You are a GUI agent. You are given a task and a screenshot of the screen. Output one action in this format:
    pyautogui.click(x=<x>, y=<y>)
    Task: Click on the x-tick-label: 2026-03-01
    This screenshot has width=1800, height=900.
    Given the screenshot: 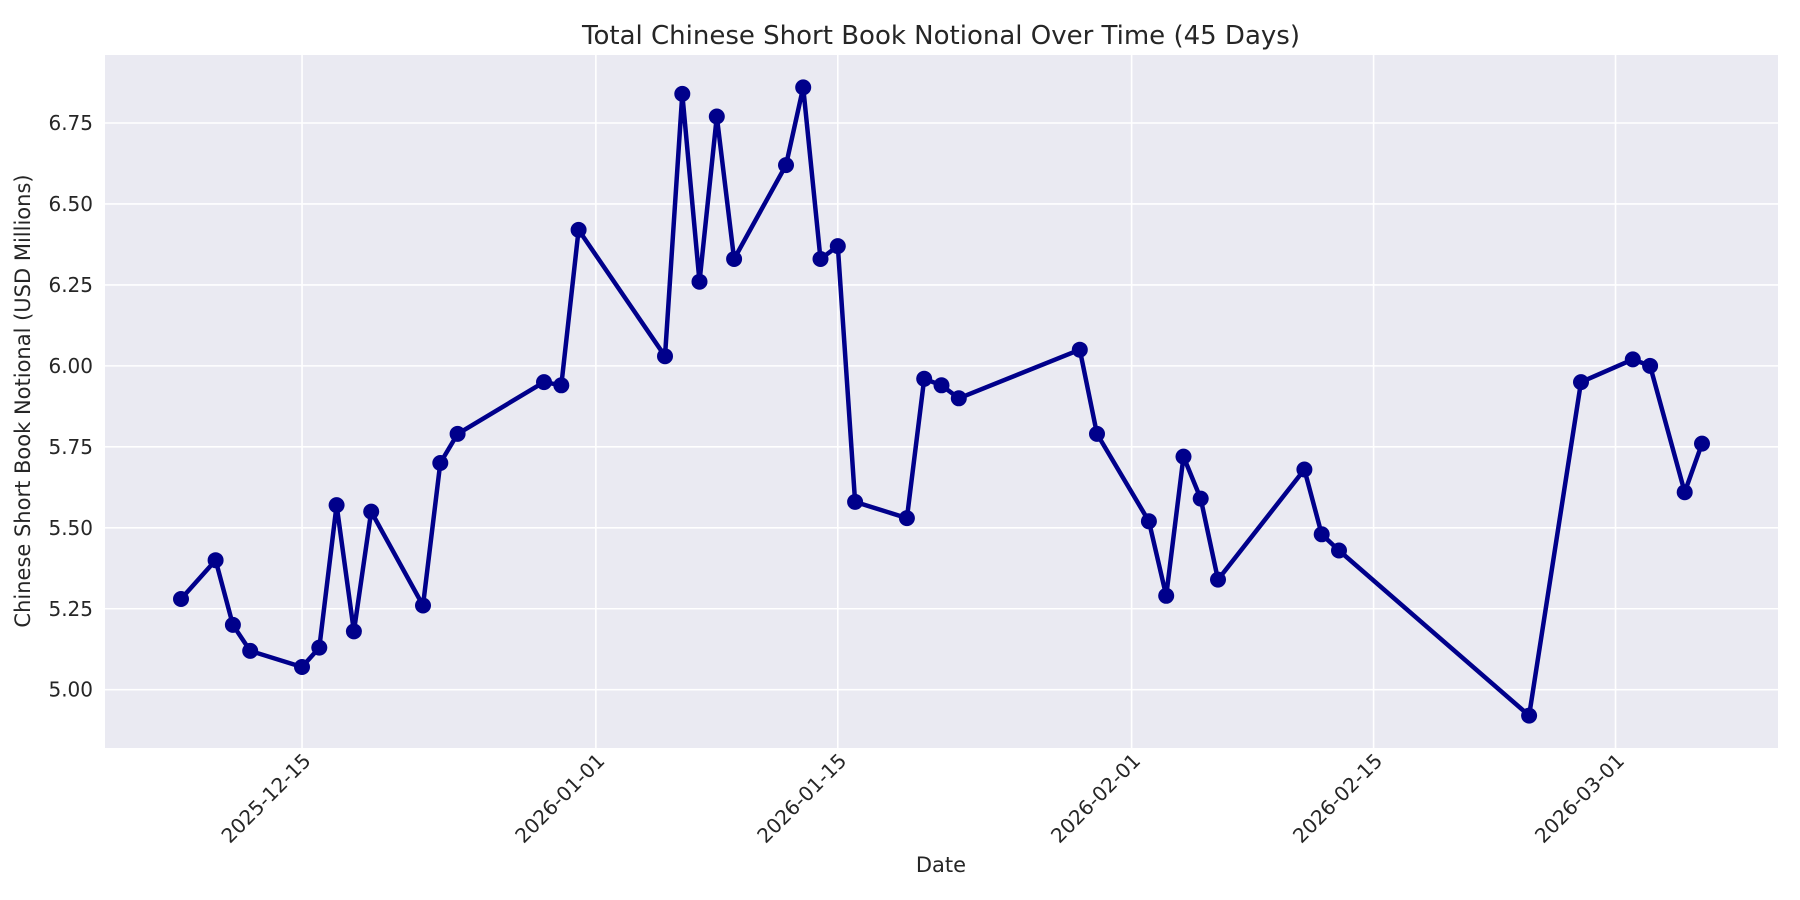 What is the action you would take?
    pyautogui.click(x=1579, y=798)
    